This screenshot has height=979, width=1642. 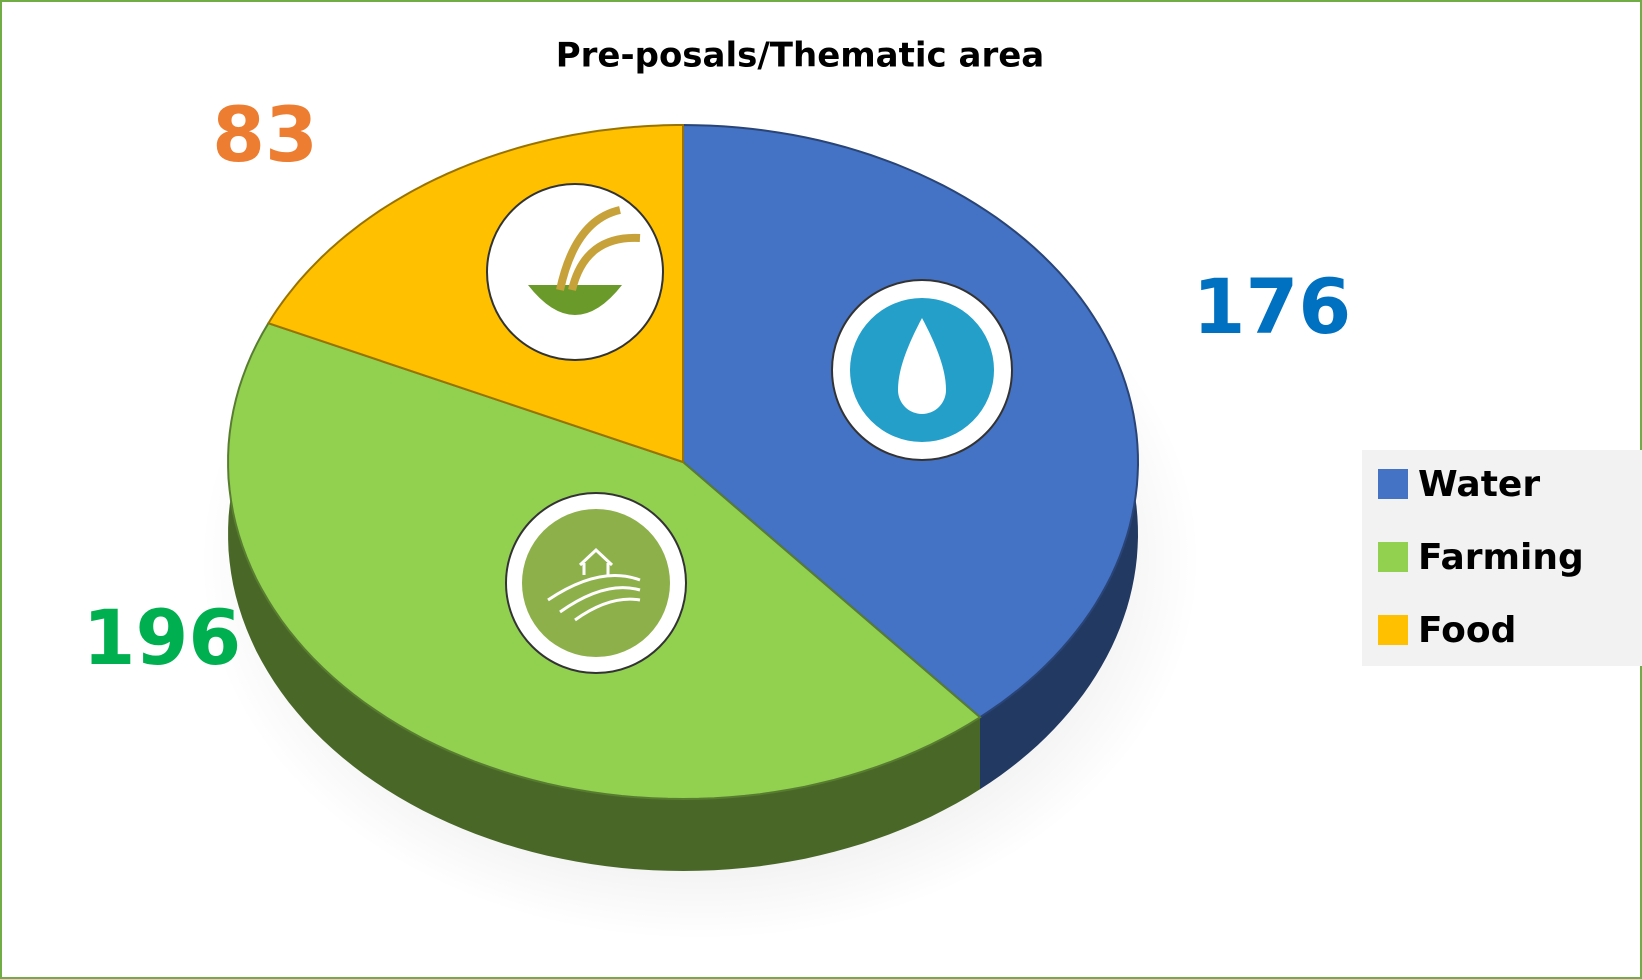 What do you see at coordinates (162, 637) in the screenshot?
I see `value-label: 196` at bounding box center [162, 637].